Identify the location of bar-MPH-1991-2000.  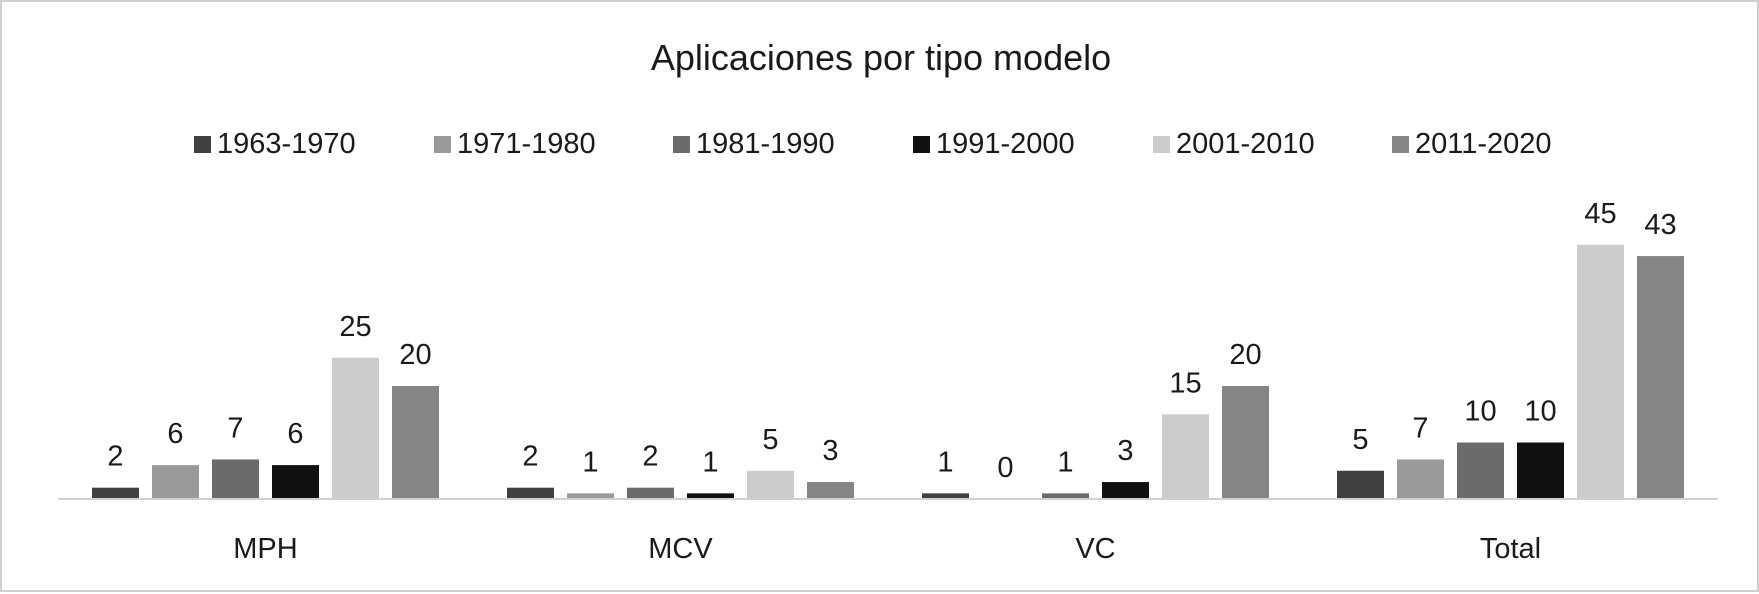
(295, 482).